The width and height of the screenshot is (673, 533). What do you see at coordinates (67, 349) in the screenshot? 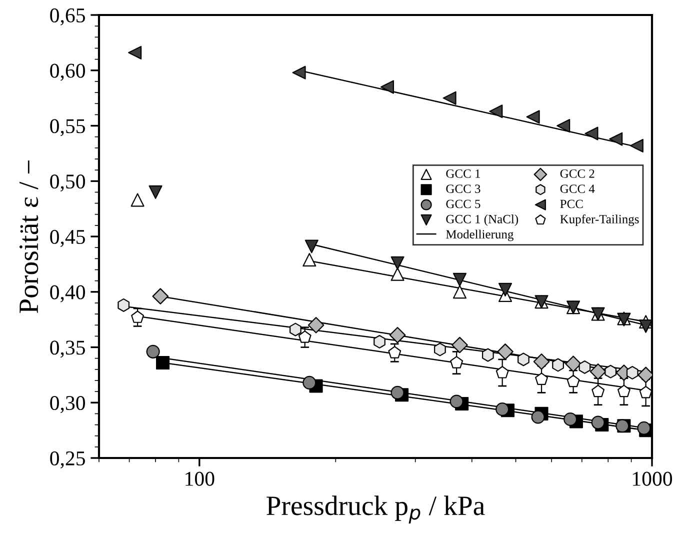
I see `y-tick-label: 0,35` at bounding box center [67, 349].